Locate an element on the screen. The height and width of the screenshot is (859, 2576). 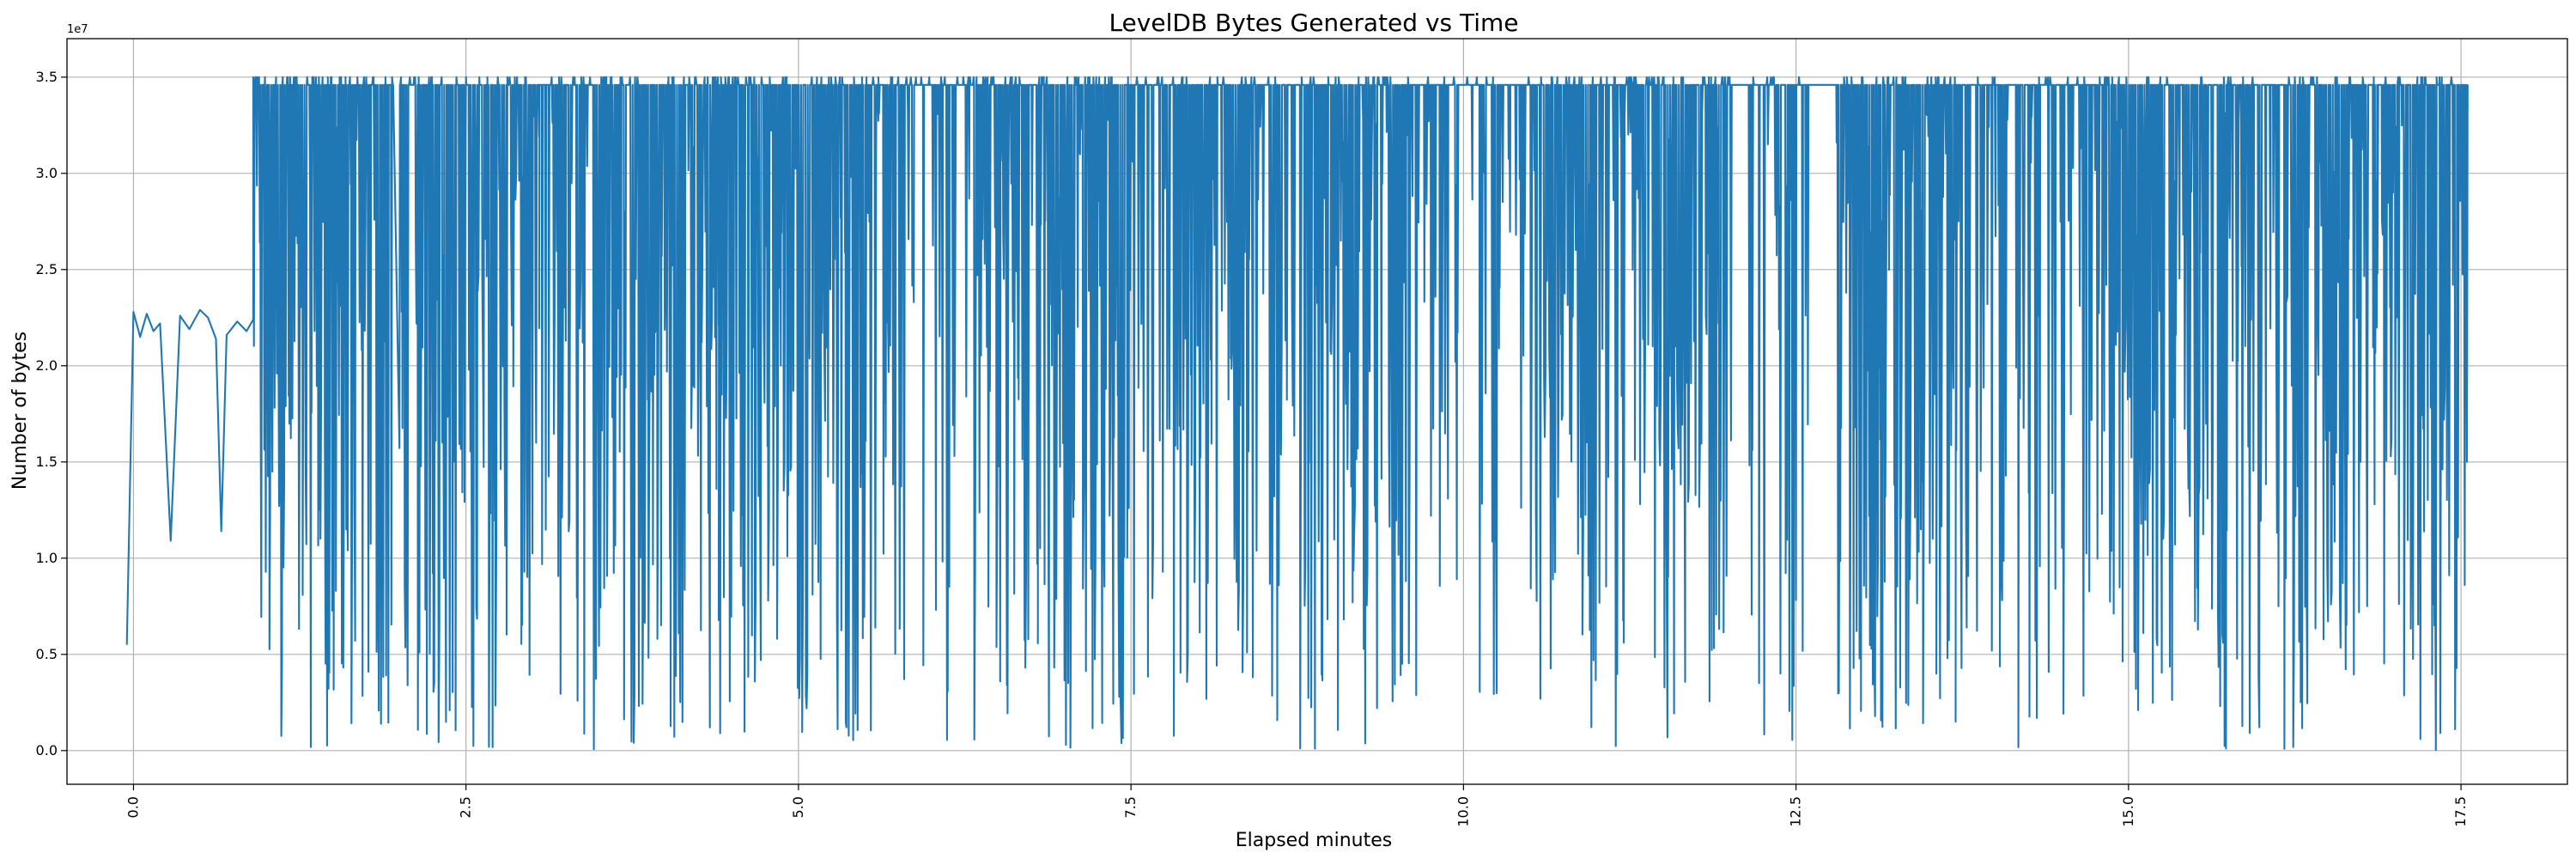
y-tick-label: 0.0 is located at coordinates (47, 750).